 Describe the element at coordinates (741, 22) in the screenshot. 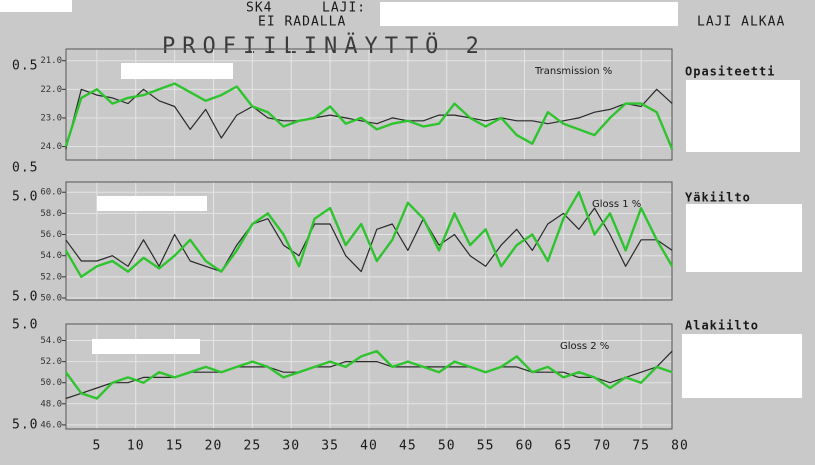

I see `header-laji-alkaa: LAJI ALKAA` at that location.